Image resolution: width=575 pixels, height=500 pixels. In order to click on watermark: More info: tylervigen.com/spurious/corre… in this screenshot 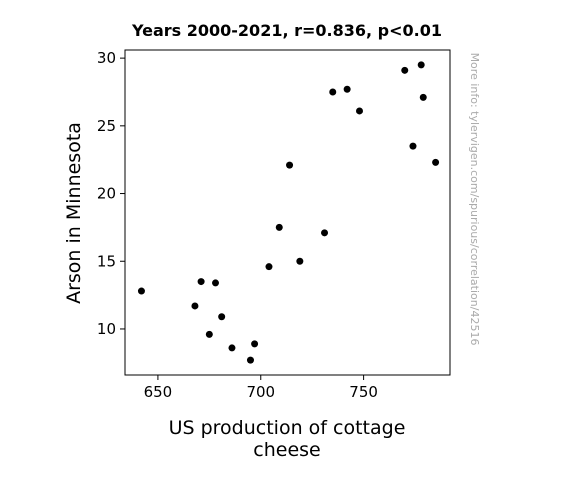, I will do `click(474, 199)`.